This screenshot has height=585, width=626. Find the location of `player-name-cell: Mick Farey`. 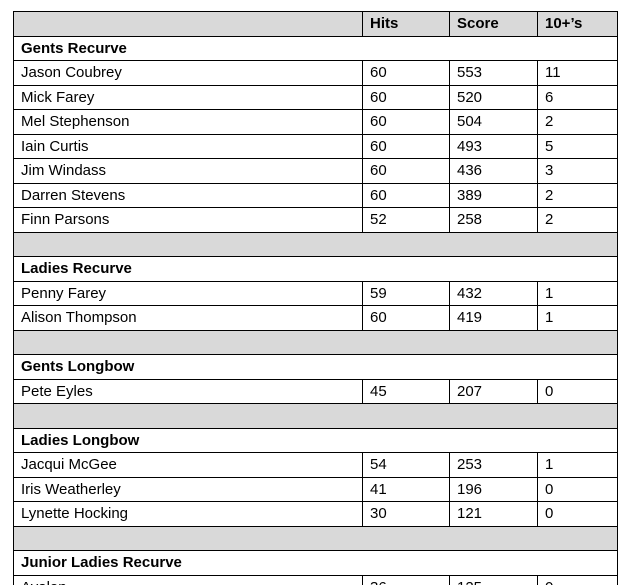

player-name-cell: Mick Farey is located at coordinates (188, 97).